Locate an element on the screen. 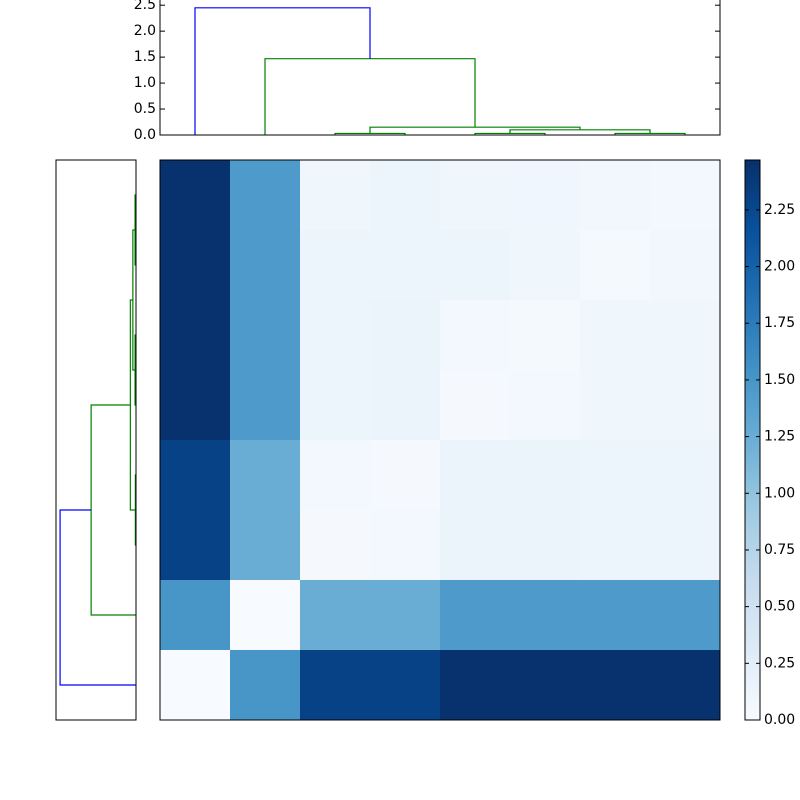  colorbar-tick-label: 2.00 is located at coordinates (779, 267).